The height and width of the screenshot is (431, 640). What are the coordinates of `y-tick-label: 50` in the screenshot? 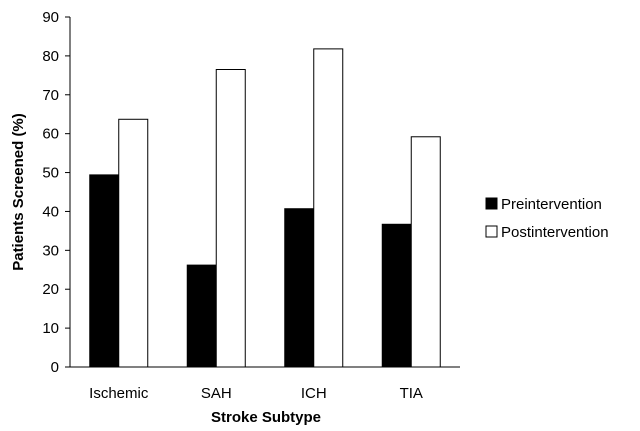 It's located at (50, 173).